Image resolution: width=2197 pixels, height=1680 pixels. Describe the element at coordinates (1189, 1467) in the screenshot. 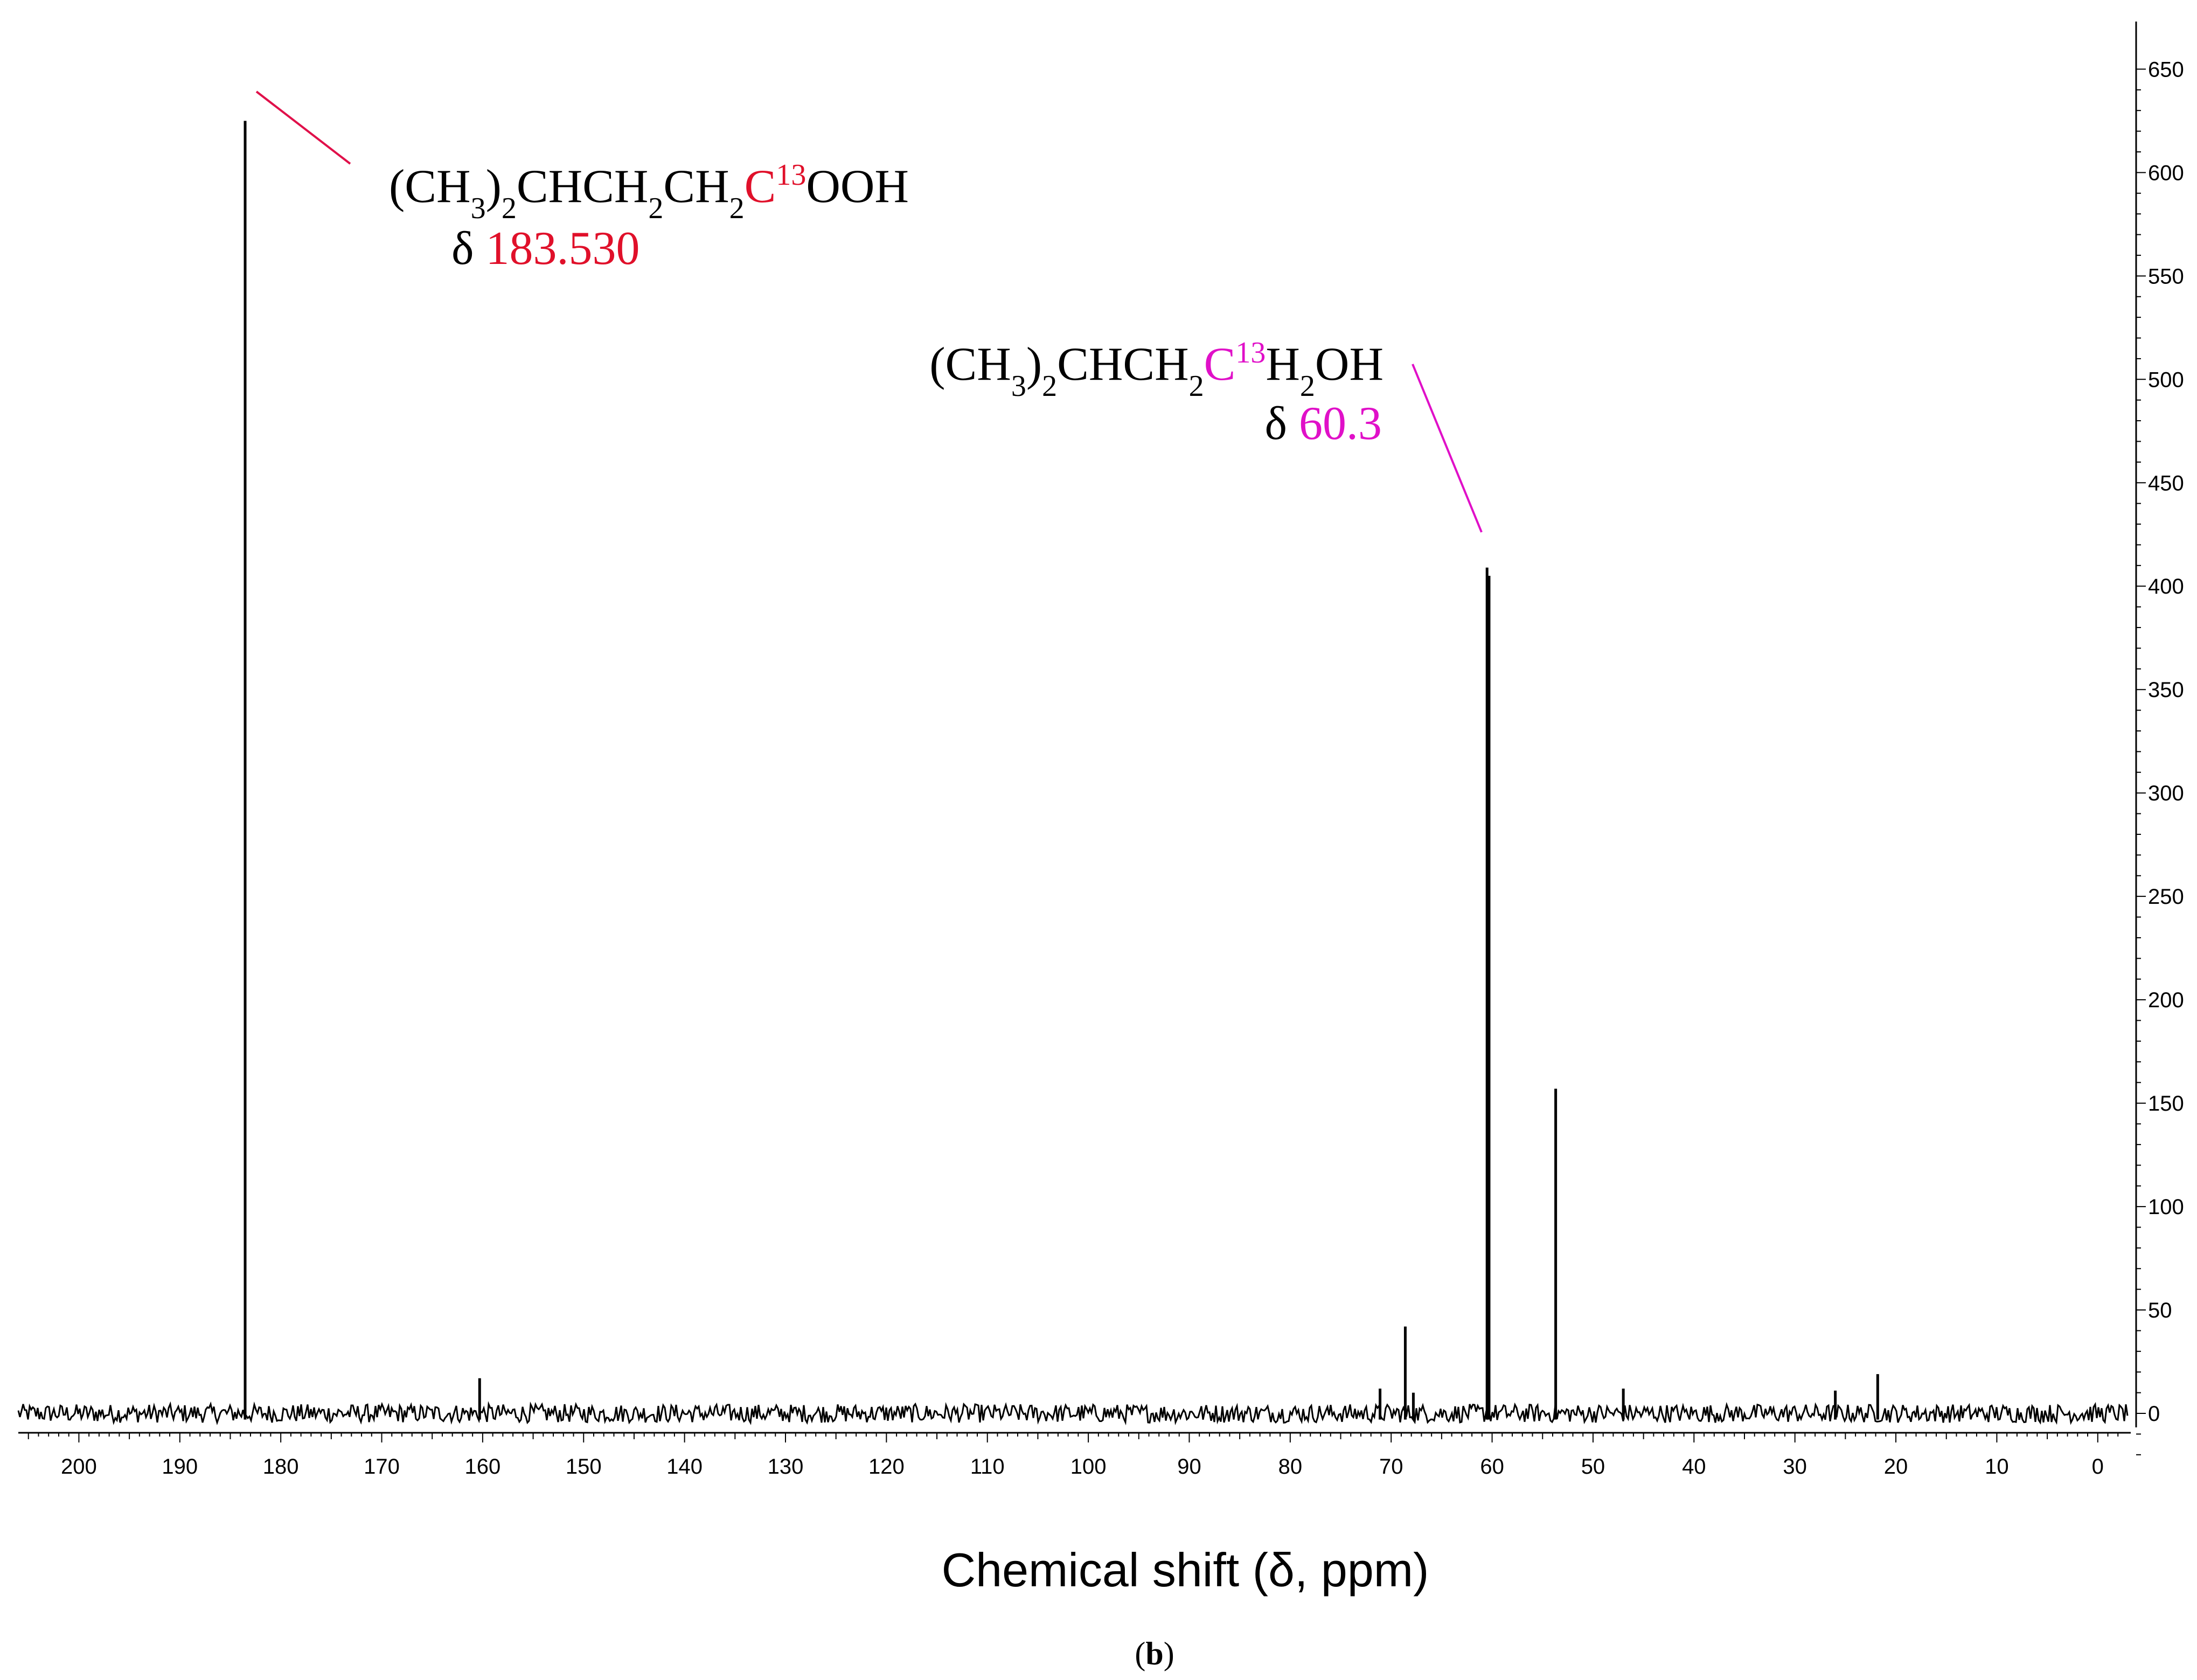

I see `x-tick-label: 90` at that location.